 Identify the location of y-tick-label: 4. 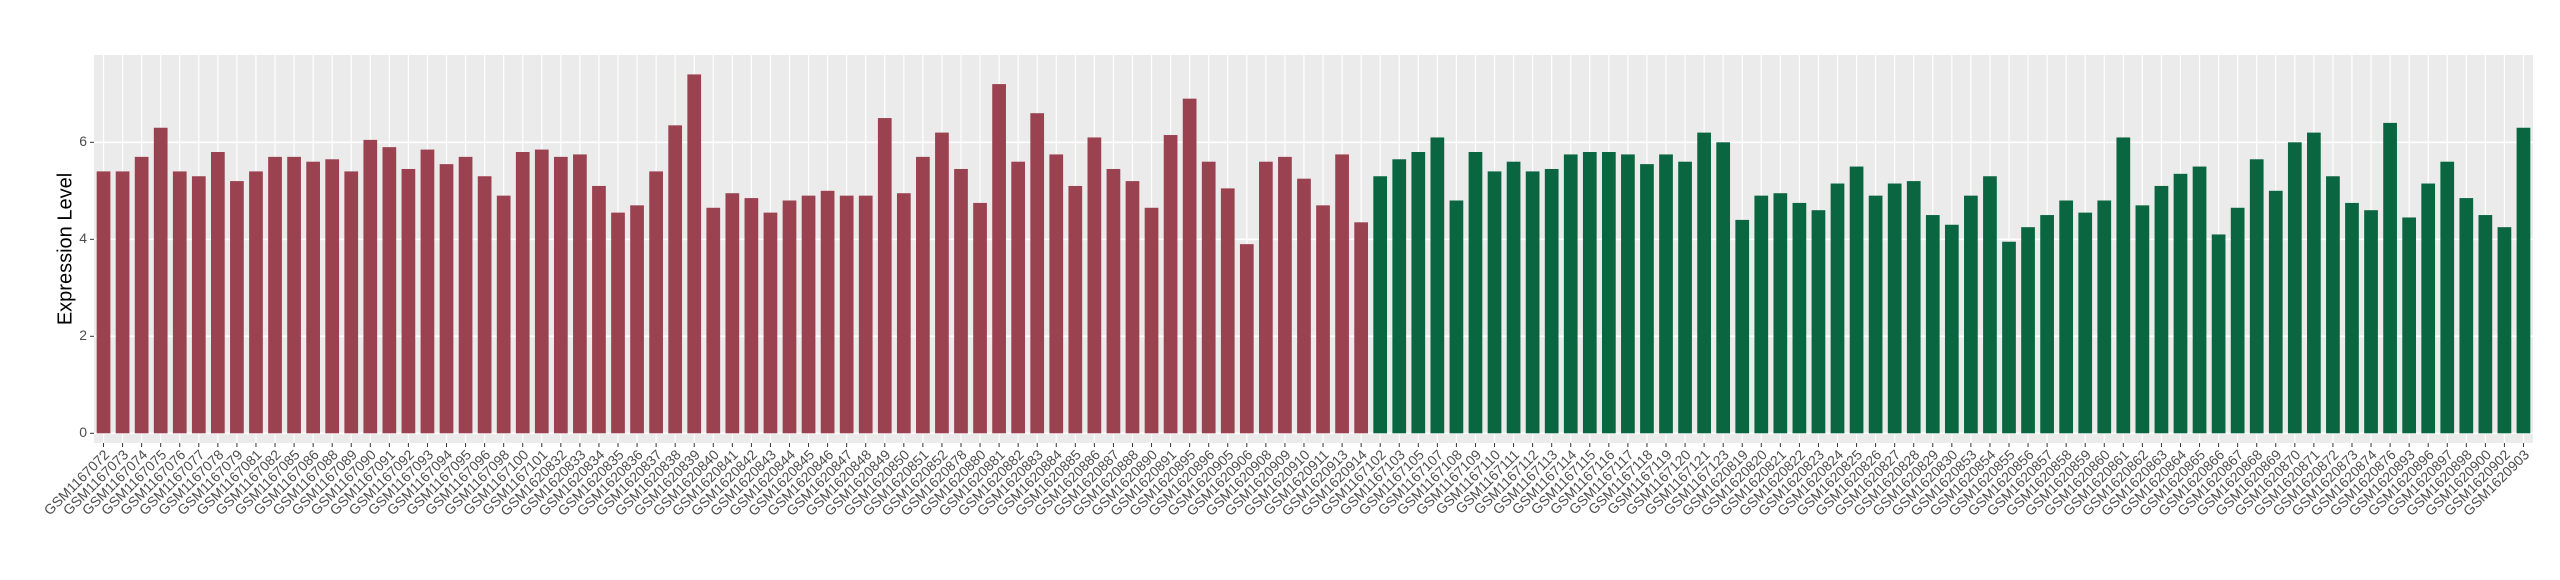
(83, 238).